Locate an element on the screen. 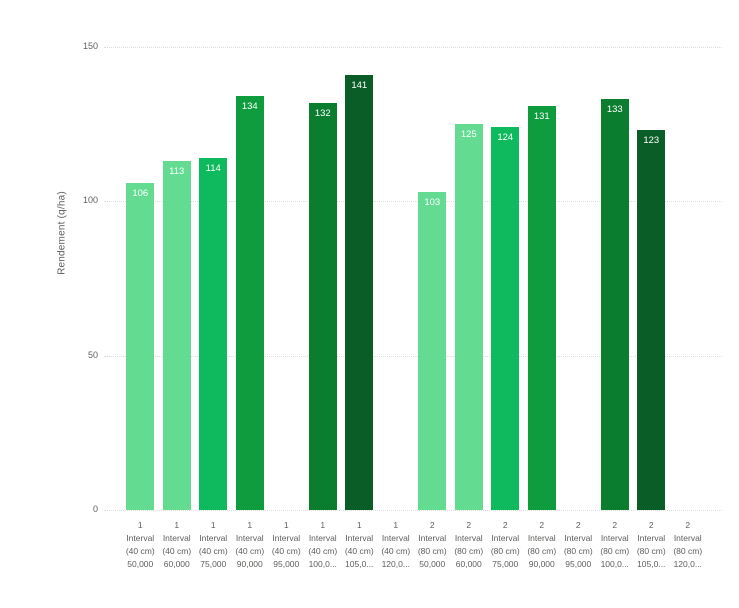  bar-value-label: 103 is located at coordinates (432, 203).